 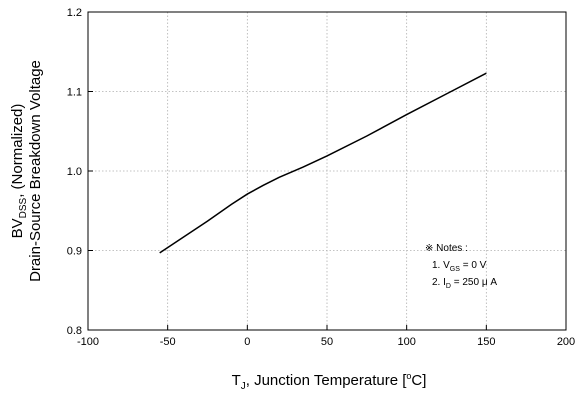 I want to click on note-2: 2. ID = 250 μ A, so click(x=464, y=283).